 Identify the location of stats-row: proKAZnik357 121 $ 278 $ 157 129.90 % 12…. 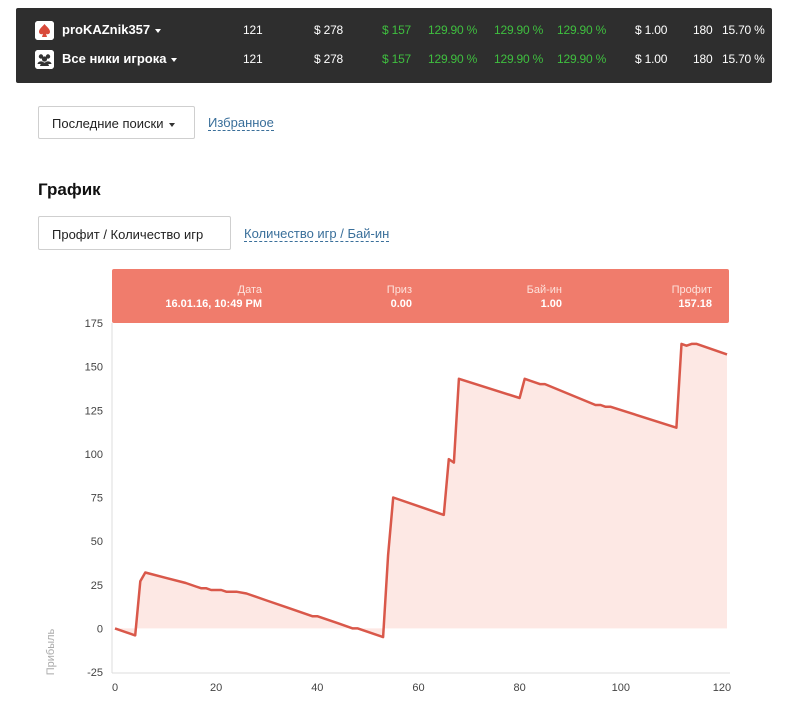
(394, 31).